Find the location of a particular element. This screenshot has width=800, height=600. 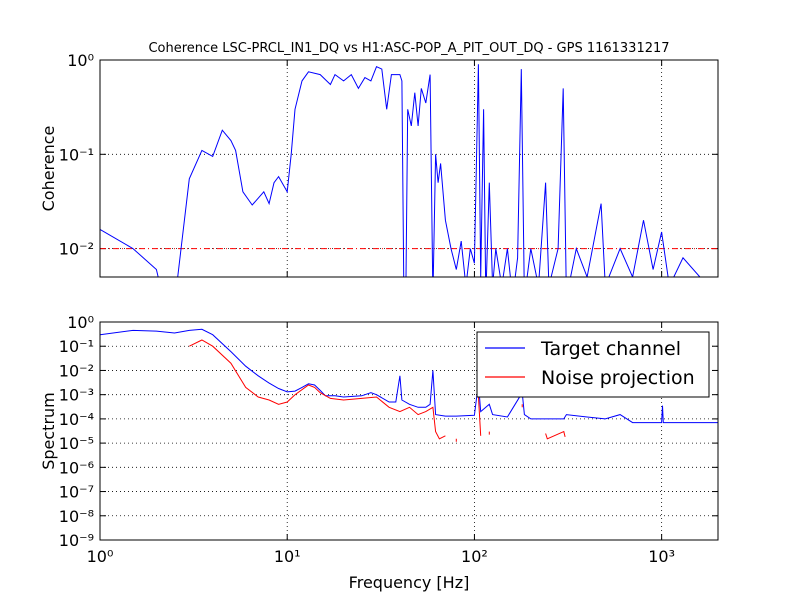

y-tick-label: 10⁻⁴ is located at coordinates (76, 419).